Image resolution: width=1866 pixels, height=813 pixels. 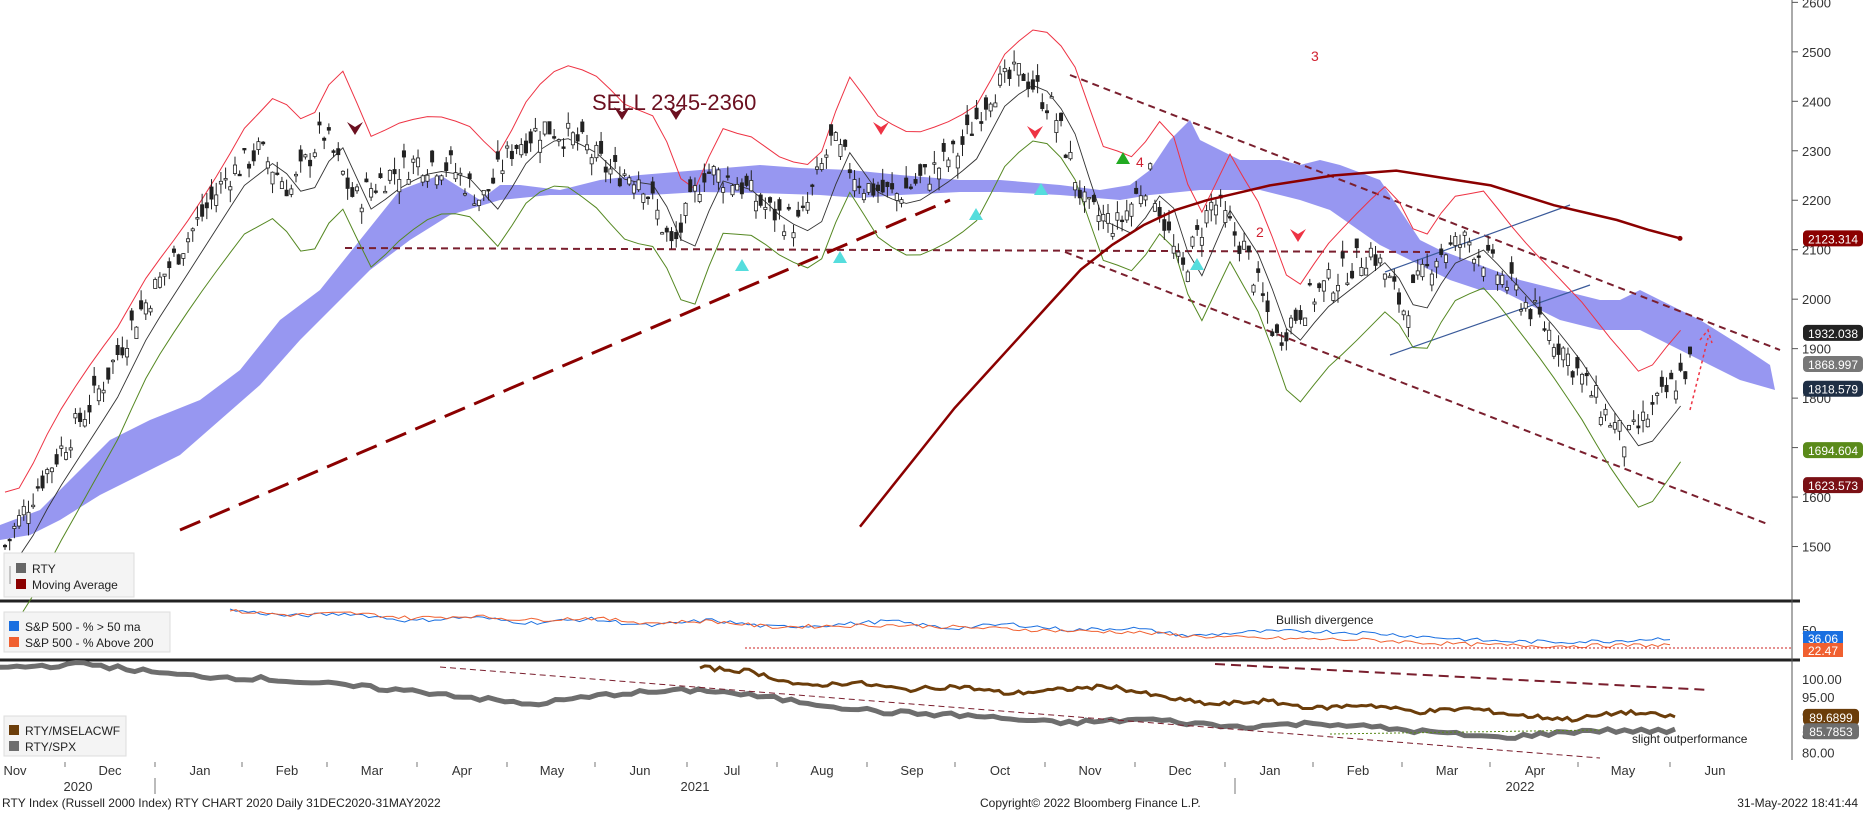 I want to click on wedge-line-upper, so click(x=1477, y=238).